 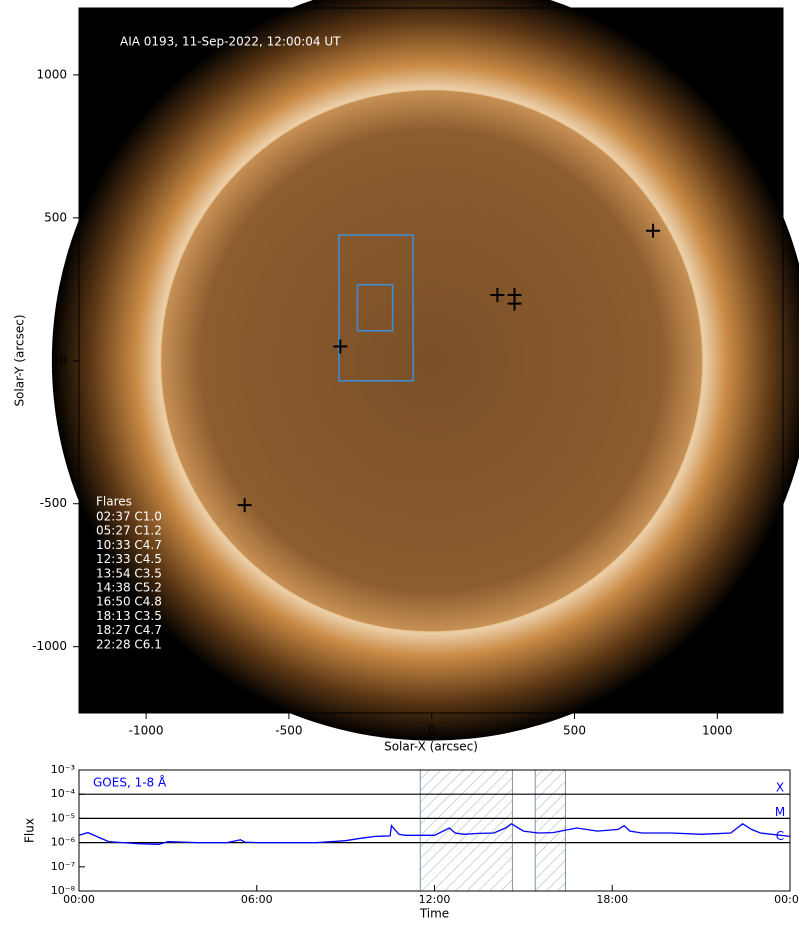 What do you see at coordinates (63, 769) in the screenshot?
I see `y-tick-label: 10⁻³` at bounding box center [63, 769].